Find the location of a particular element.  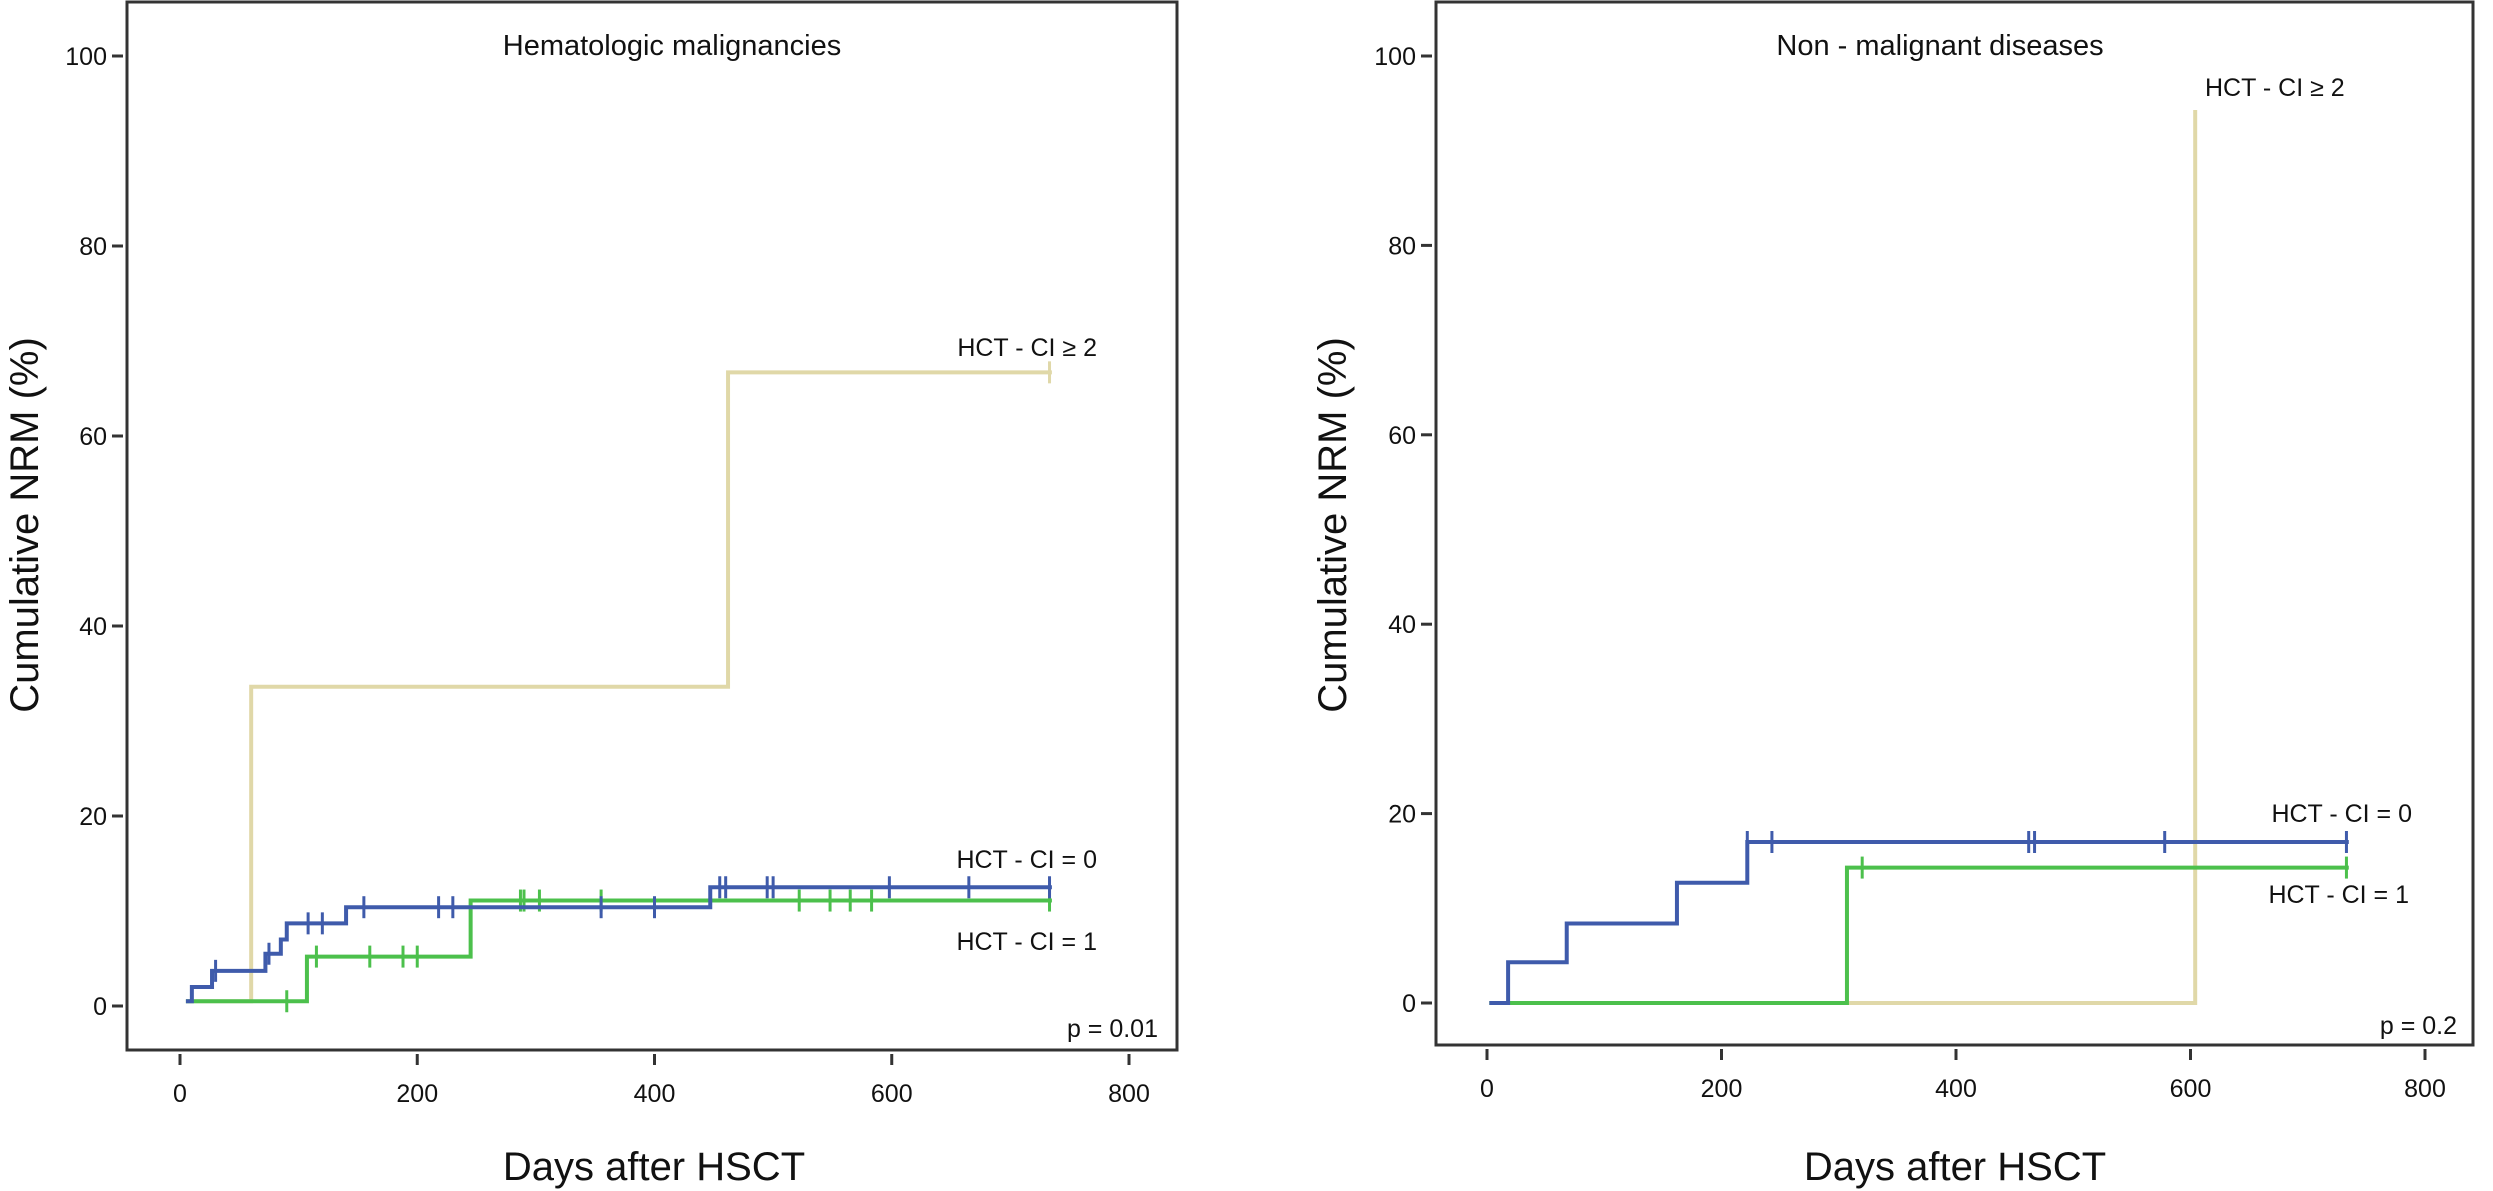

p-value: p = 0.01 is located at coordinates (1112, 1029).